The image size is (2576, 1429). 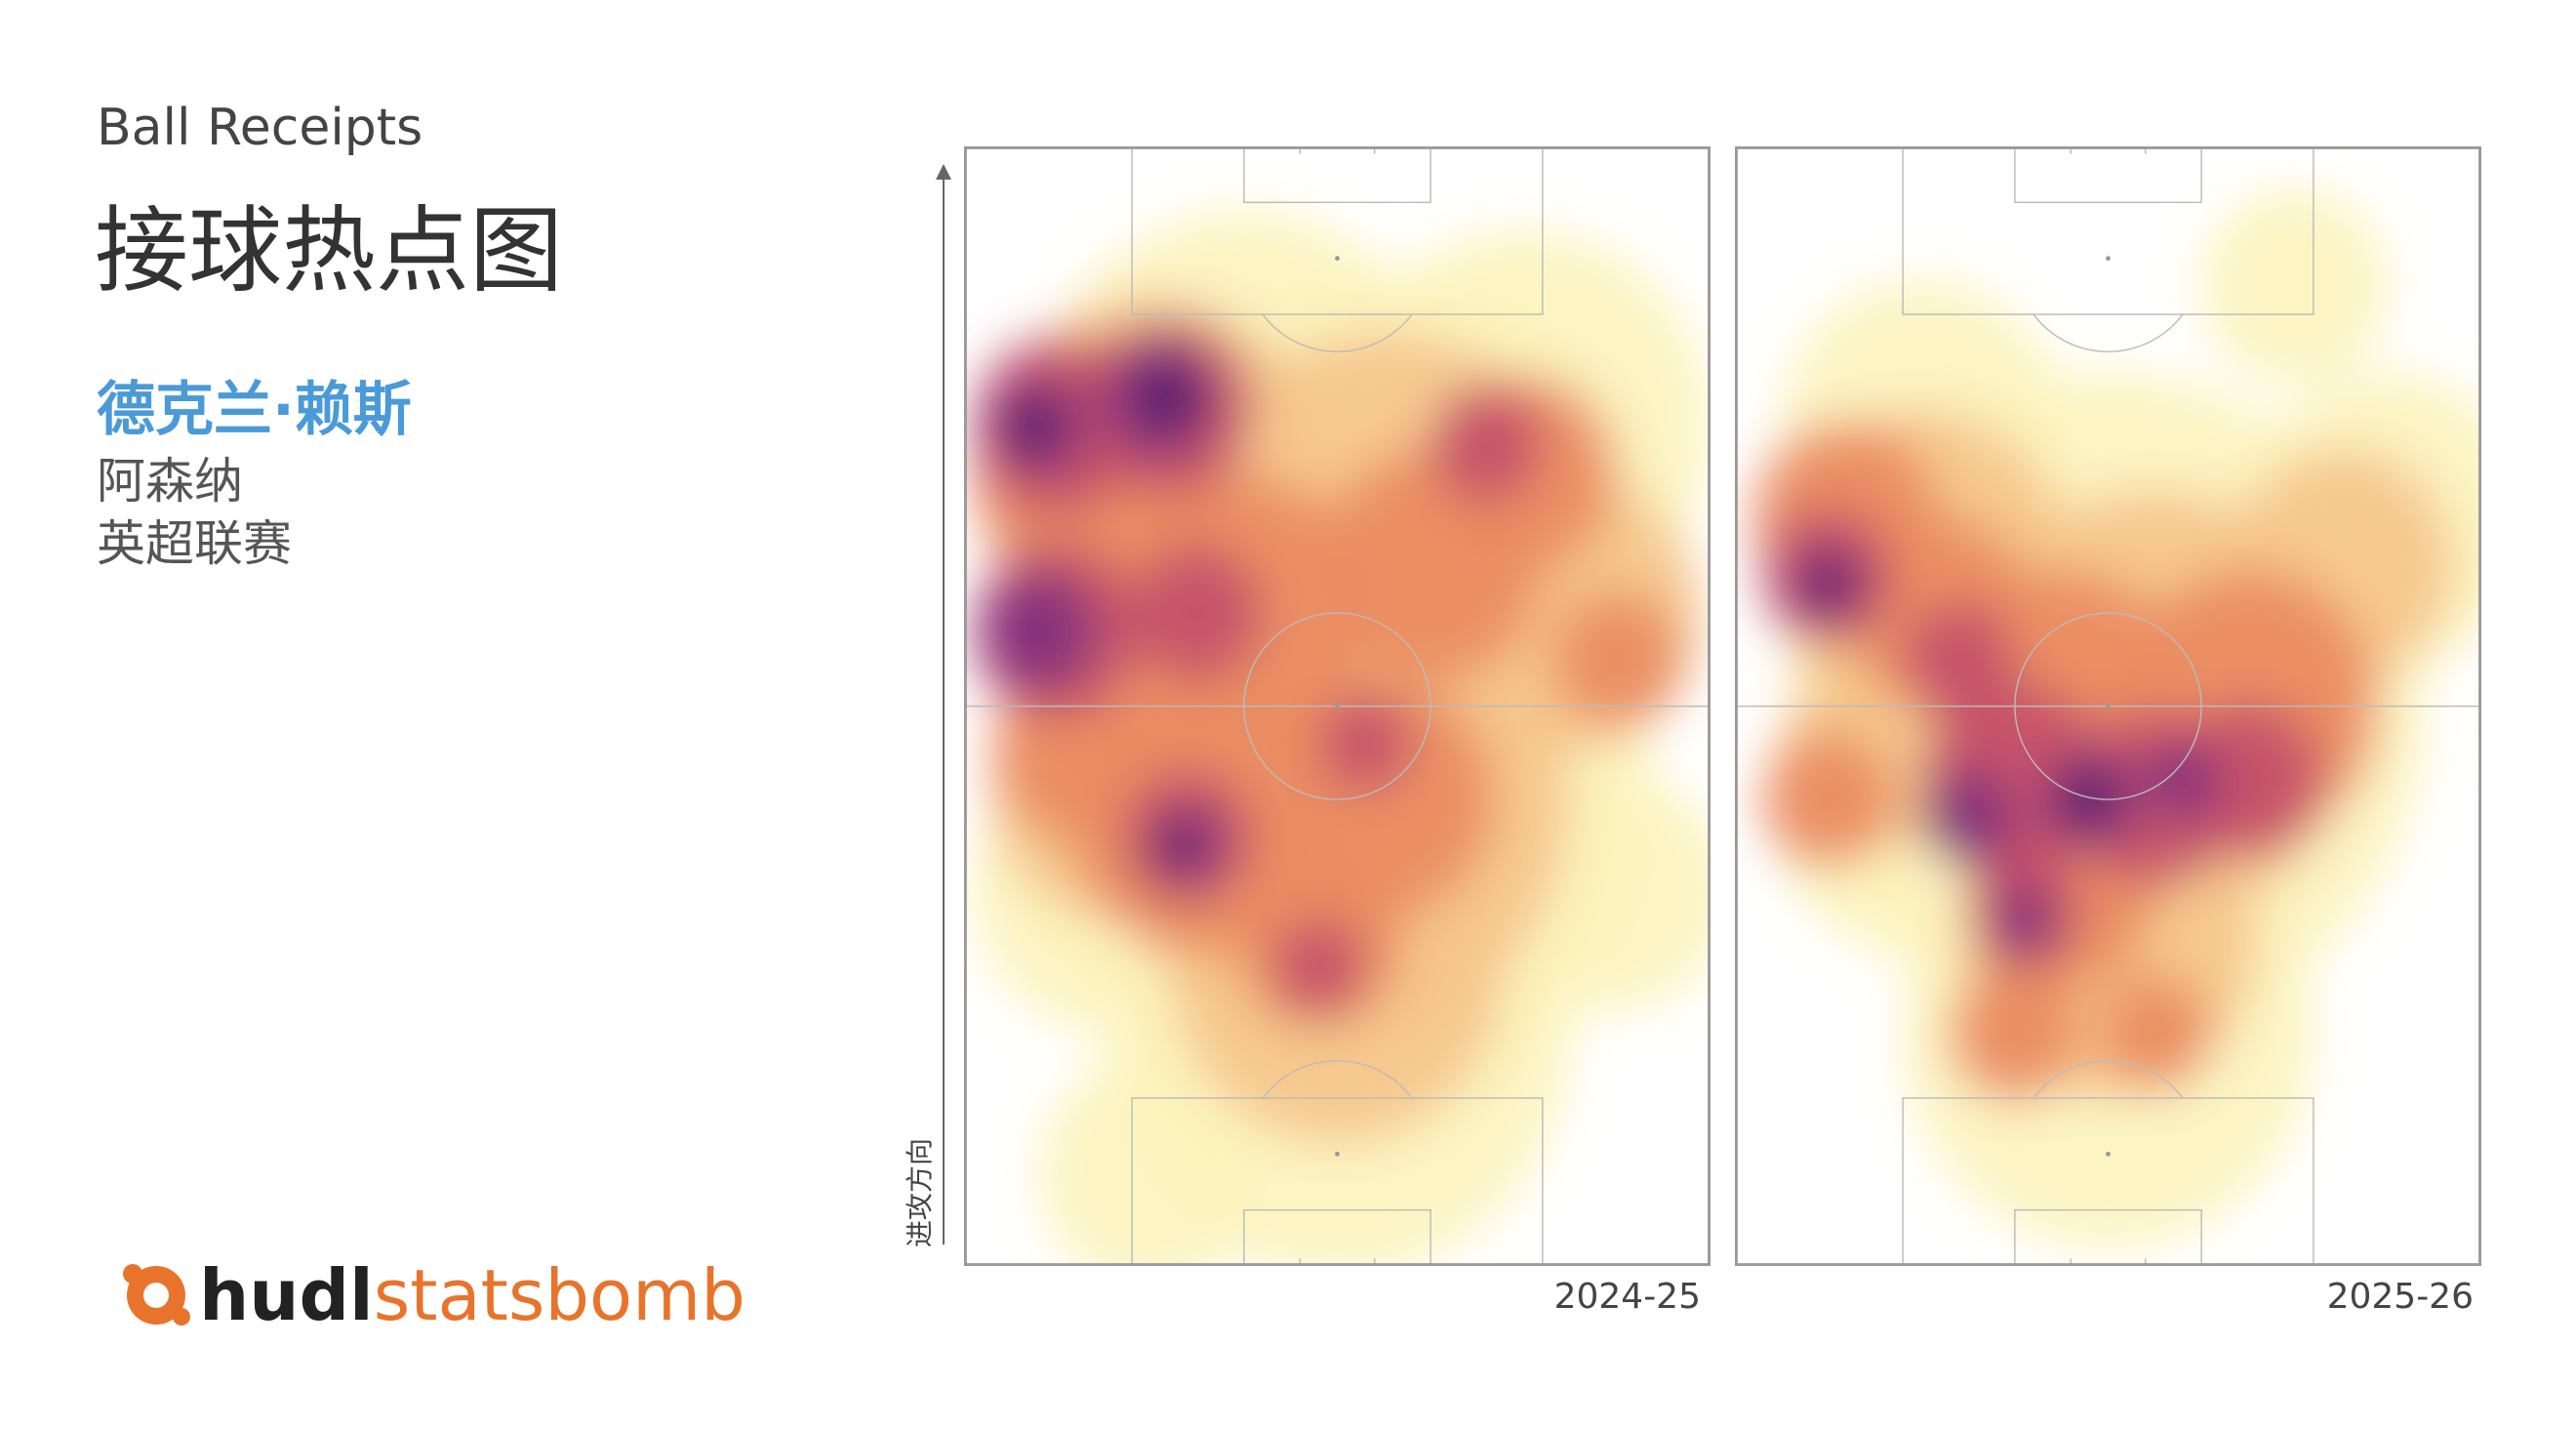 I want to click on logo-brand: hudlstatsbomb, so click(x=472, y=1295).